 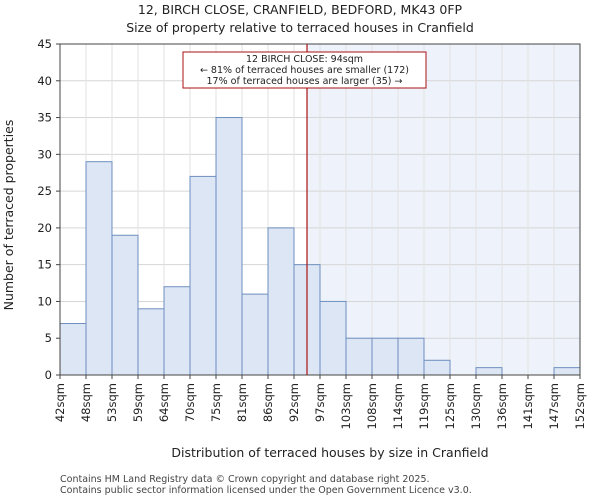 I want to click on x-tick-label: 42sqm, so click(x=60, y=402).